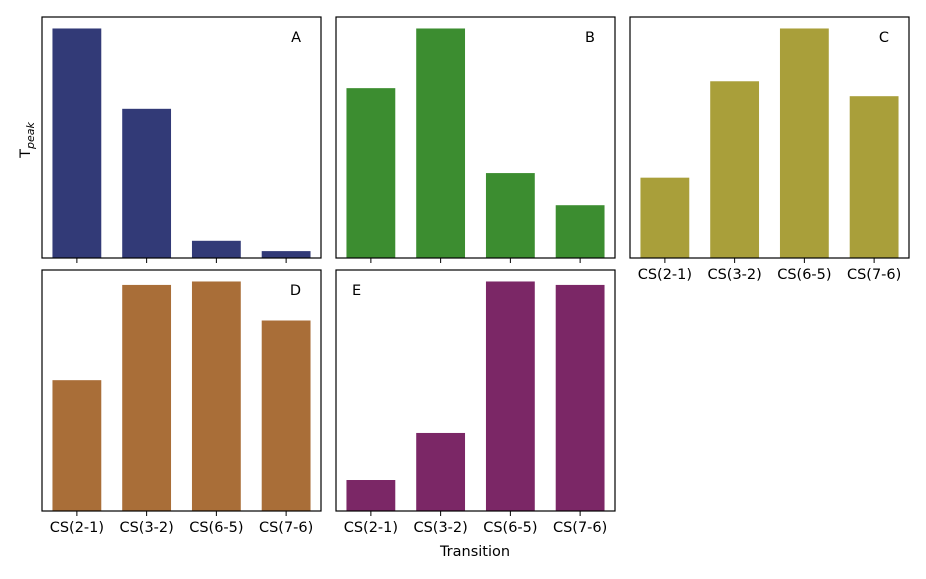 The width and height of the screenshot is (926, 579). I want to click on x-tick-label-c-4: CS(7-6), so click(874, 275).